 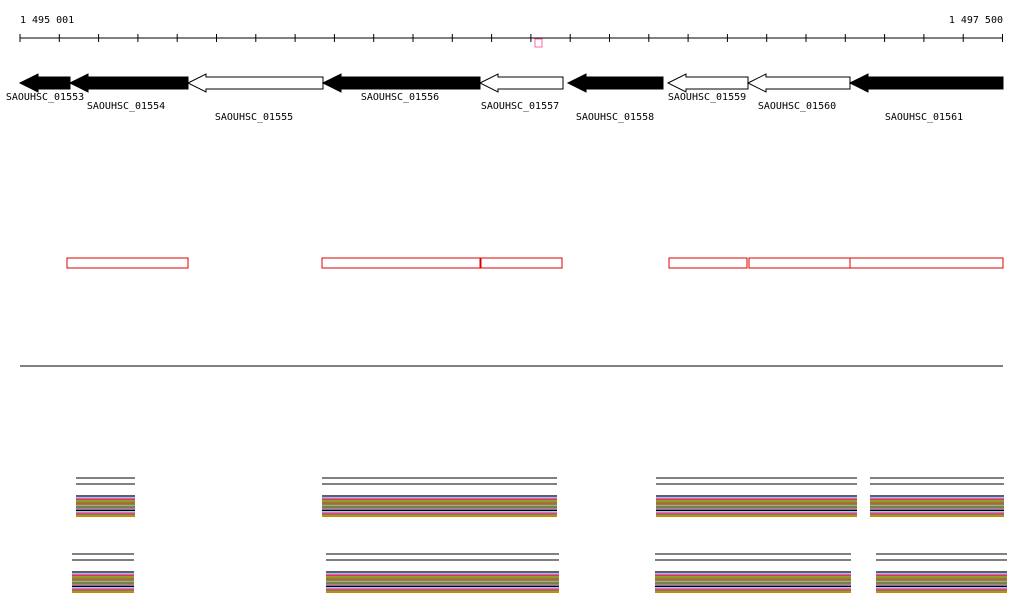 I want to click on gene-label: SAOUHSC_01555, so click(x=254, y=117).